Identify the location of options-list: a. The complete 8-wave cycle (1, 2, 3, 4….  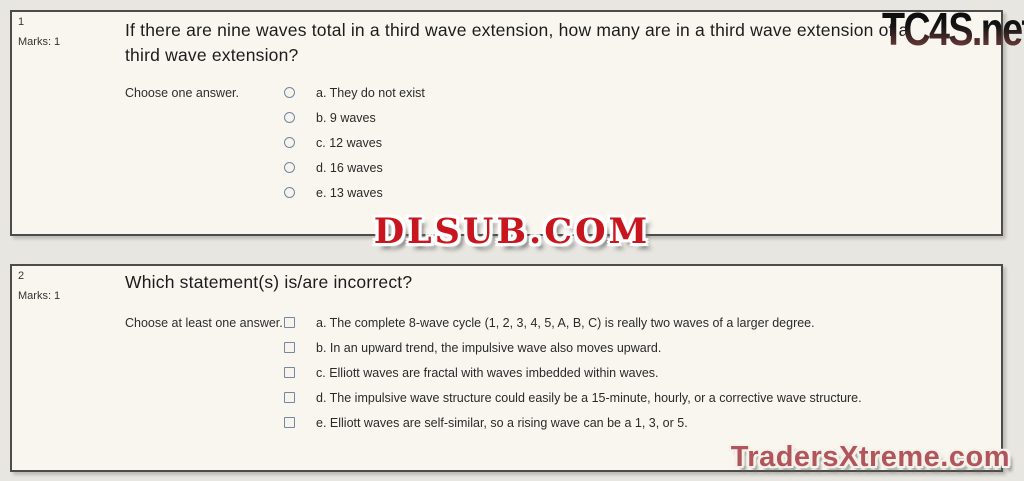
(573, 377).